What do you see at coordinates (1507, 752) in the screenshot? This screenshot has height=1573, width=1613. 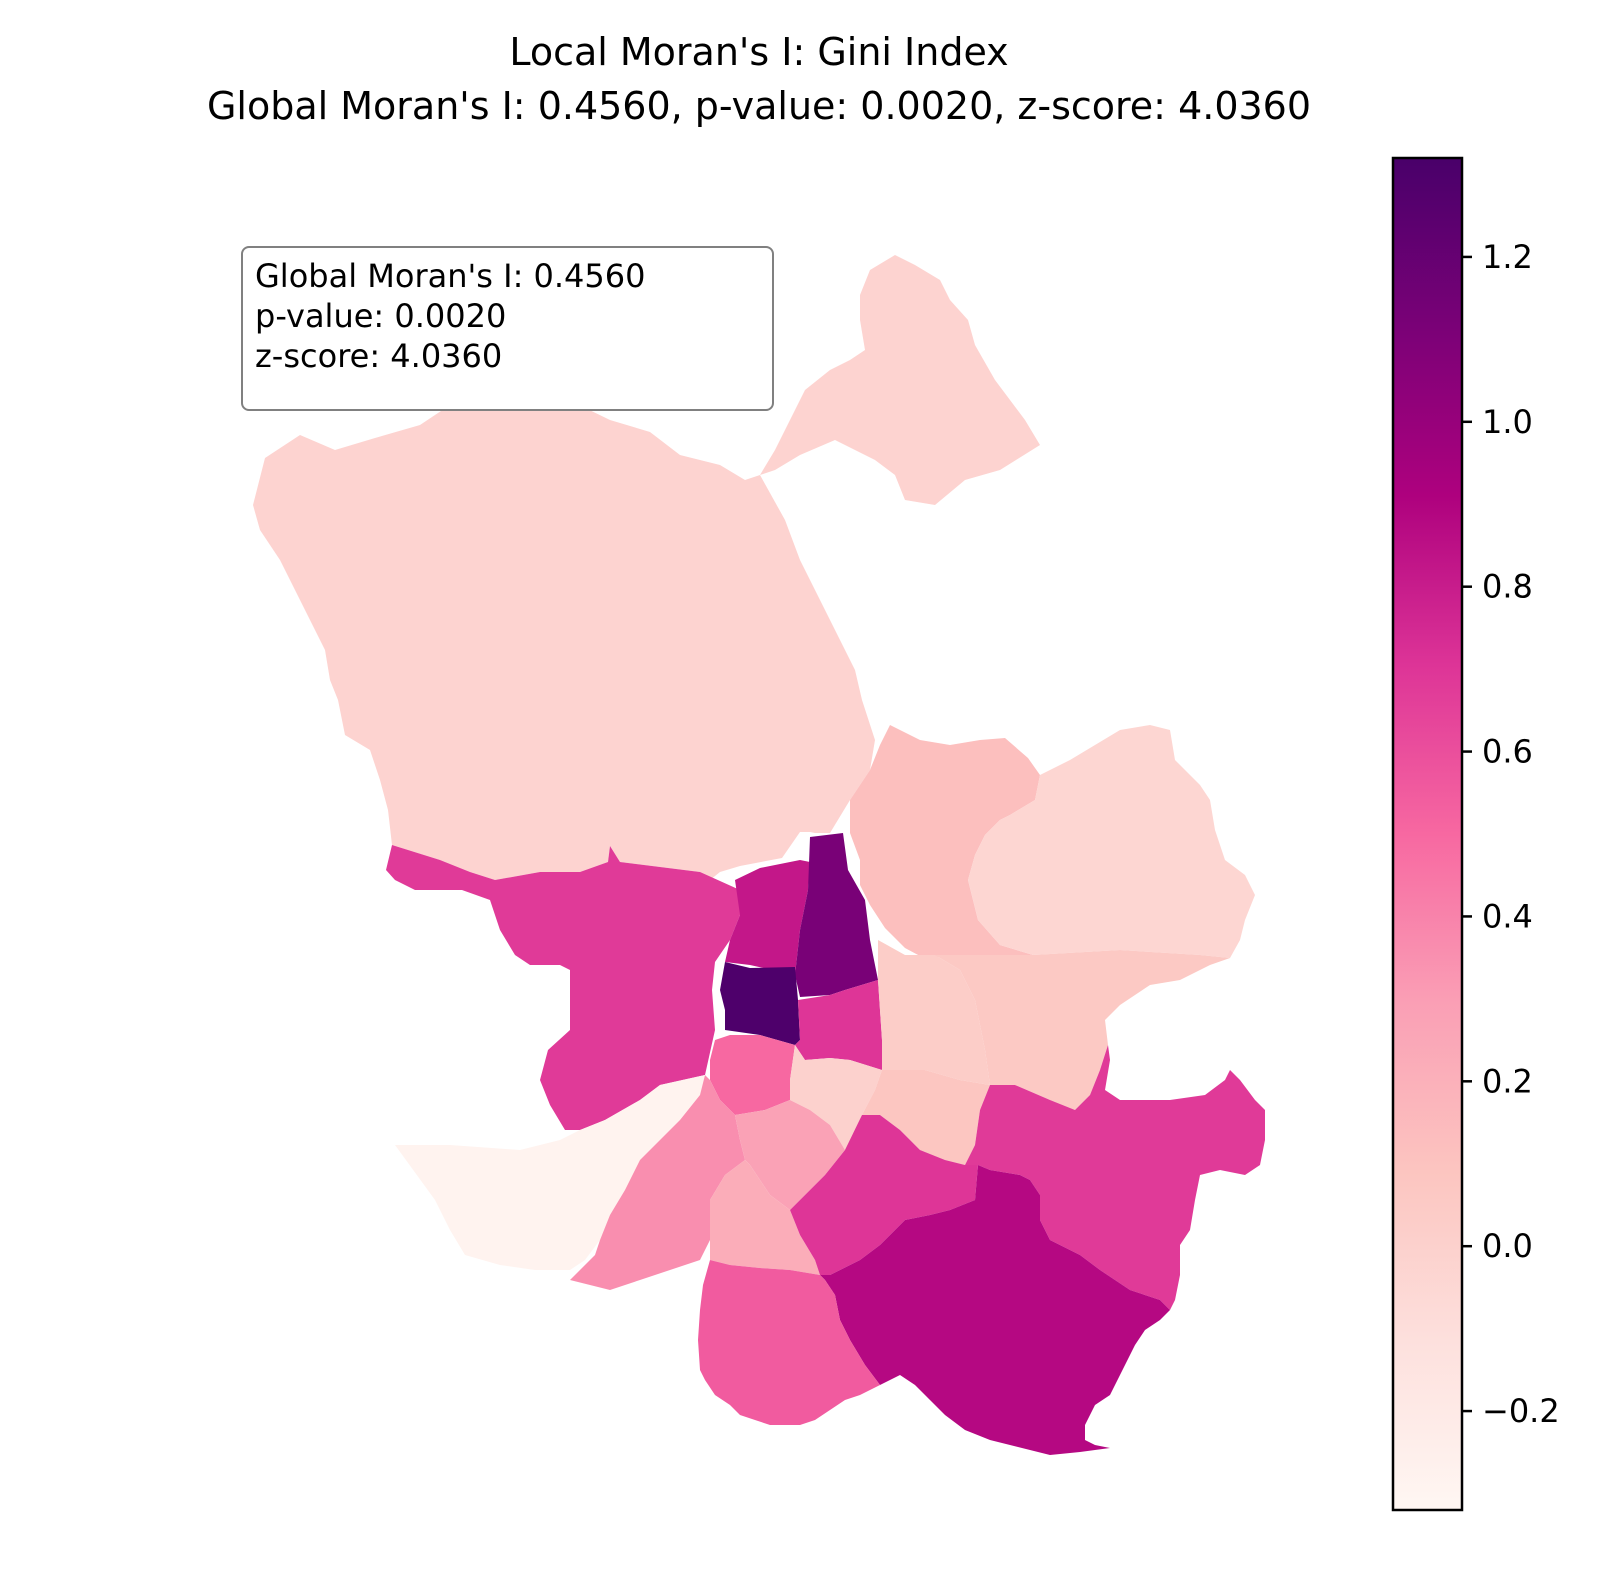 I see `colorbar-tick-label: 0.6` at bounding box center [1507, 752].